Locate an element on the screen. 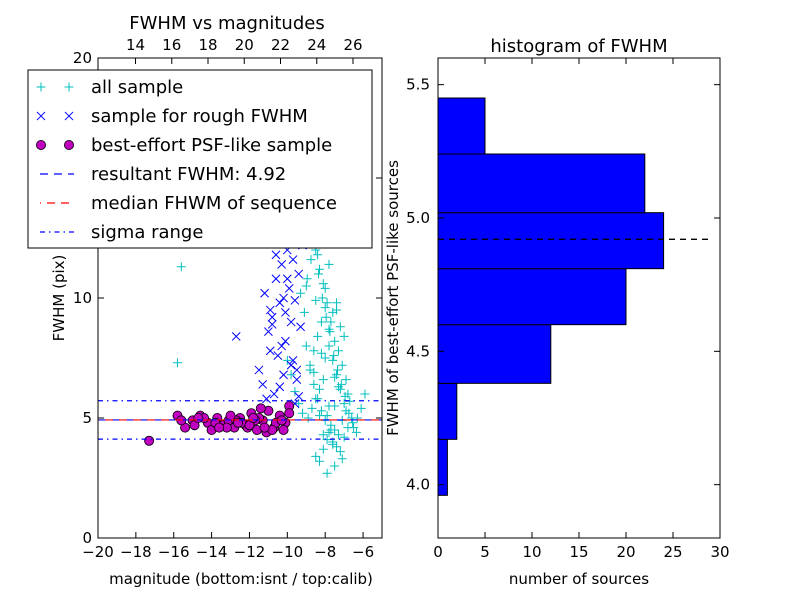 This screenshot has width=800, height=600. legend-label: best-effort PSF-like sample is located at coordinates (211, 145).